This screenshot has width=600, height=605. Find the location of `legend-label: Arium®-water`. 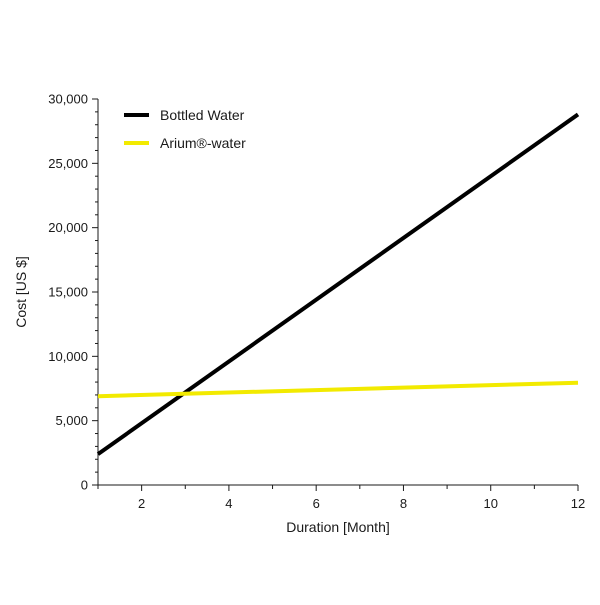

legend-label: Arium®-water is located at coordinates (203, 143).